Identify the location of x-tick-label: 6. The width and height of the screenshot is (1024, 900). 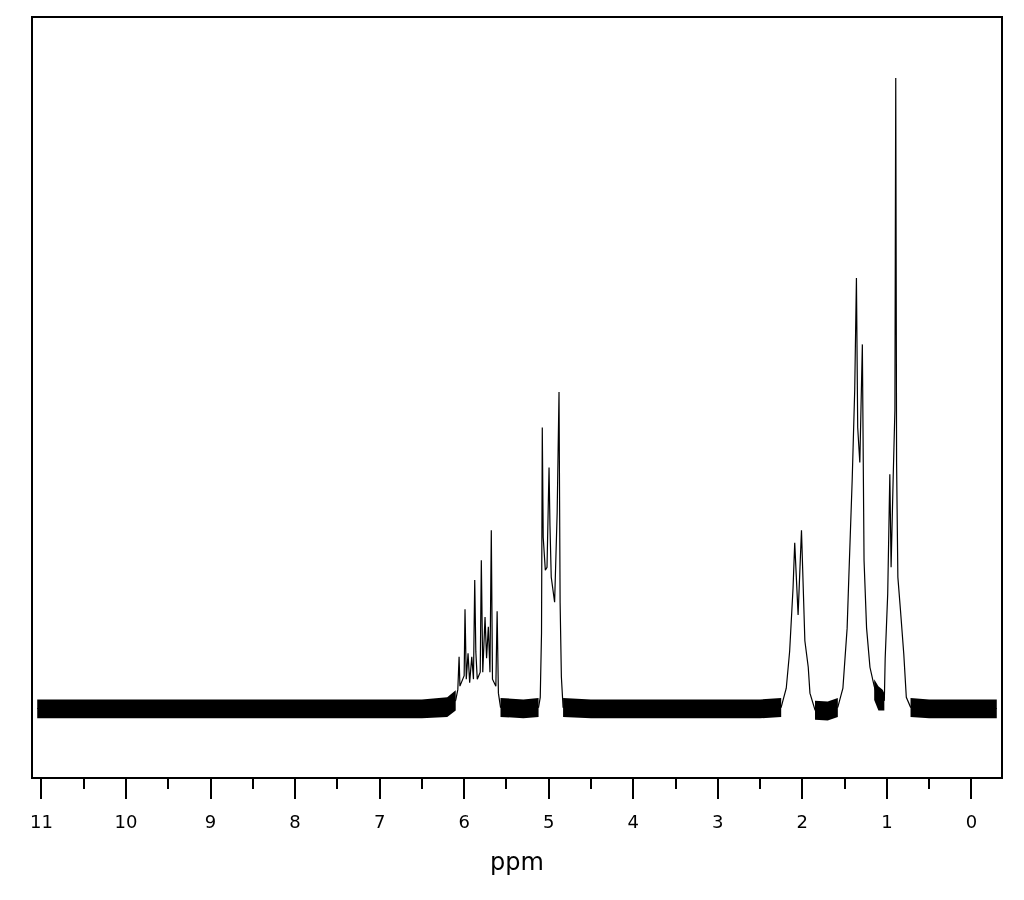
(464, 822).